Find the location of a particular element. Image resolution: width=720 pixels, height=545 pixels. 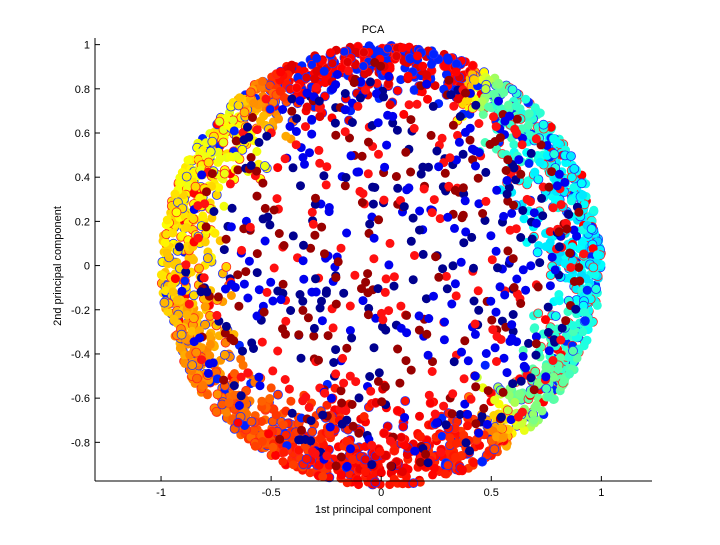

y-tick-label: 0.4 is located at coordinates (82, 178).